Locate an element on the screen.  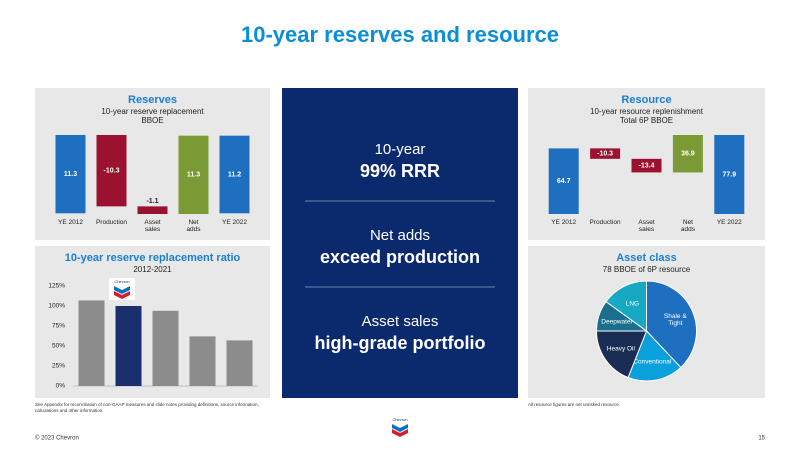
slide-title: 10-year reserves and resource is located at coordinates (400, 34).